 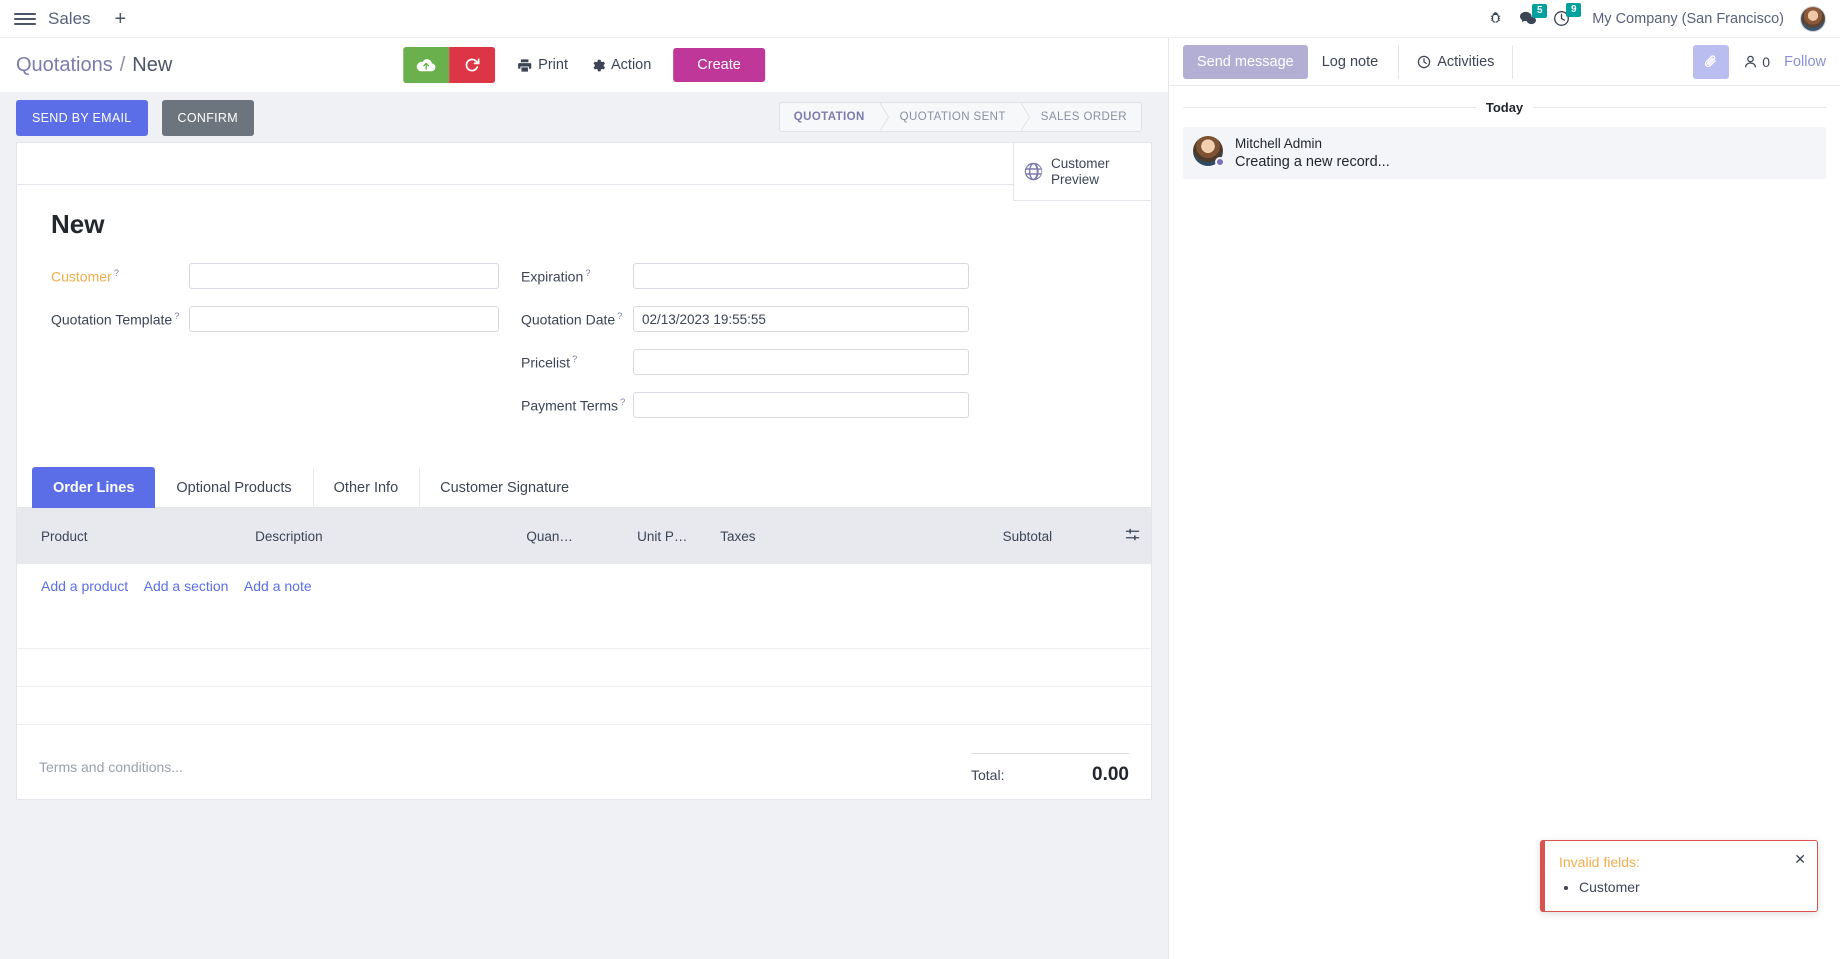 I want to click on field-row-payment-terms: Payment Terms?, so click(x=751, y=405).